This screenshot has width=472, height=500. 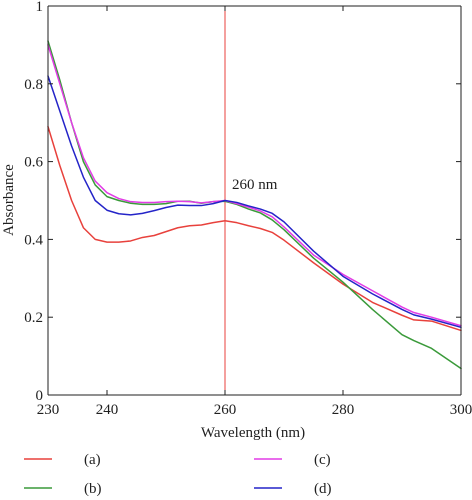 I want to click on x-axis-title: Wavelength (nm), so click(x=253, y=433).